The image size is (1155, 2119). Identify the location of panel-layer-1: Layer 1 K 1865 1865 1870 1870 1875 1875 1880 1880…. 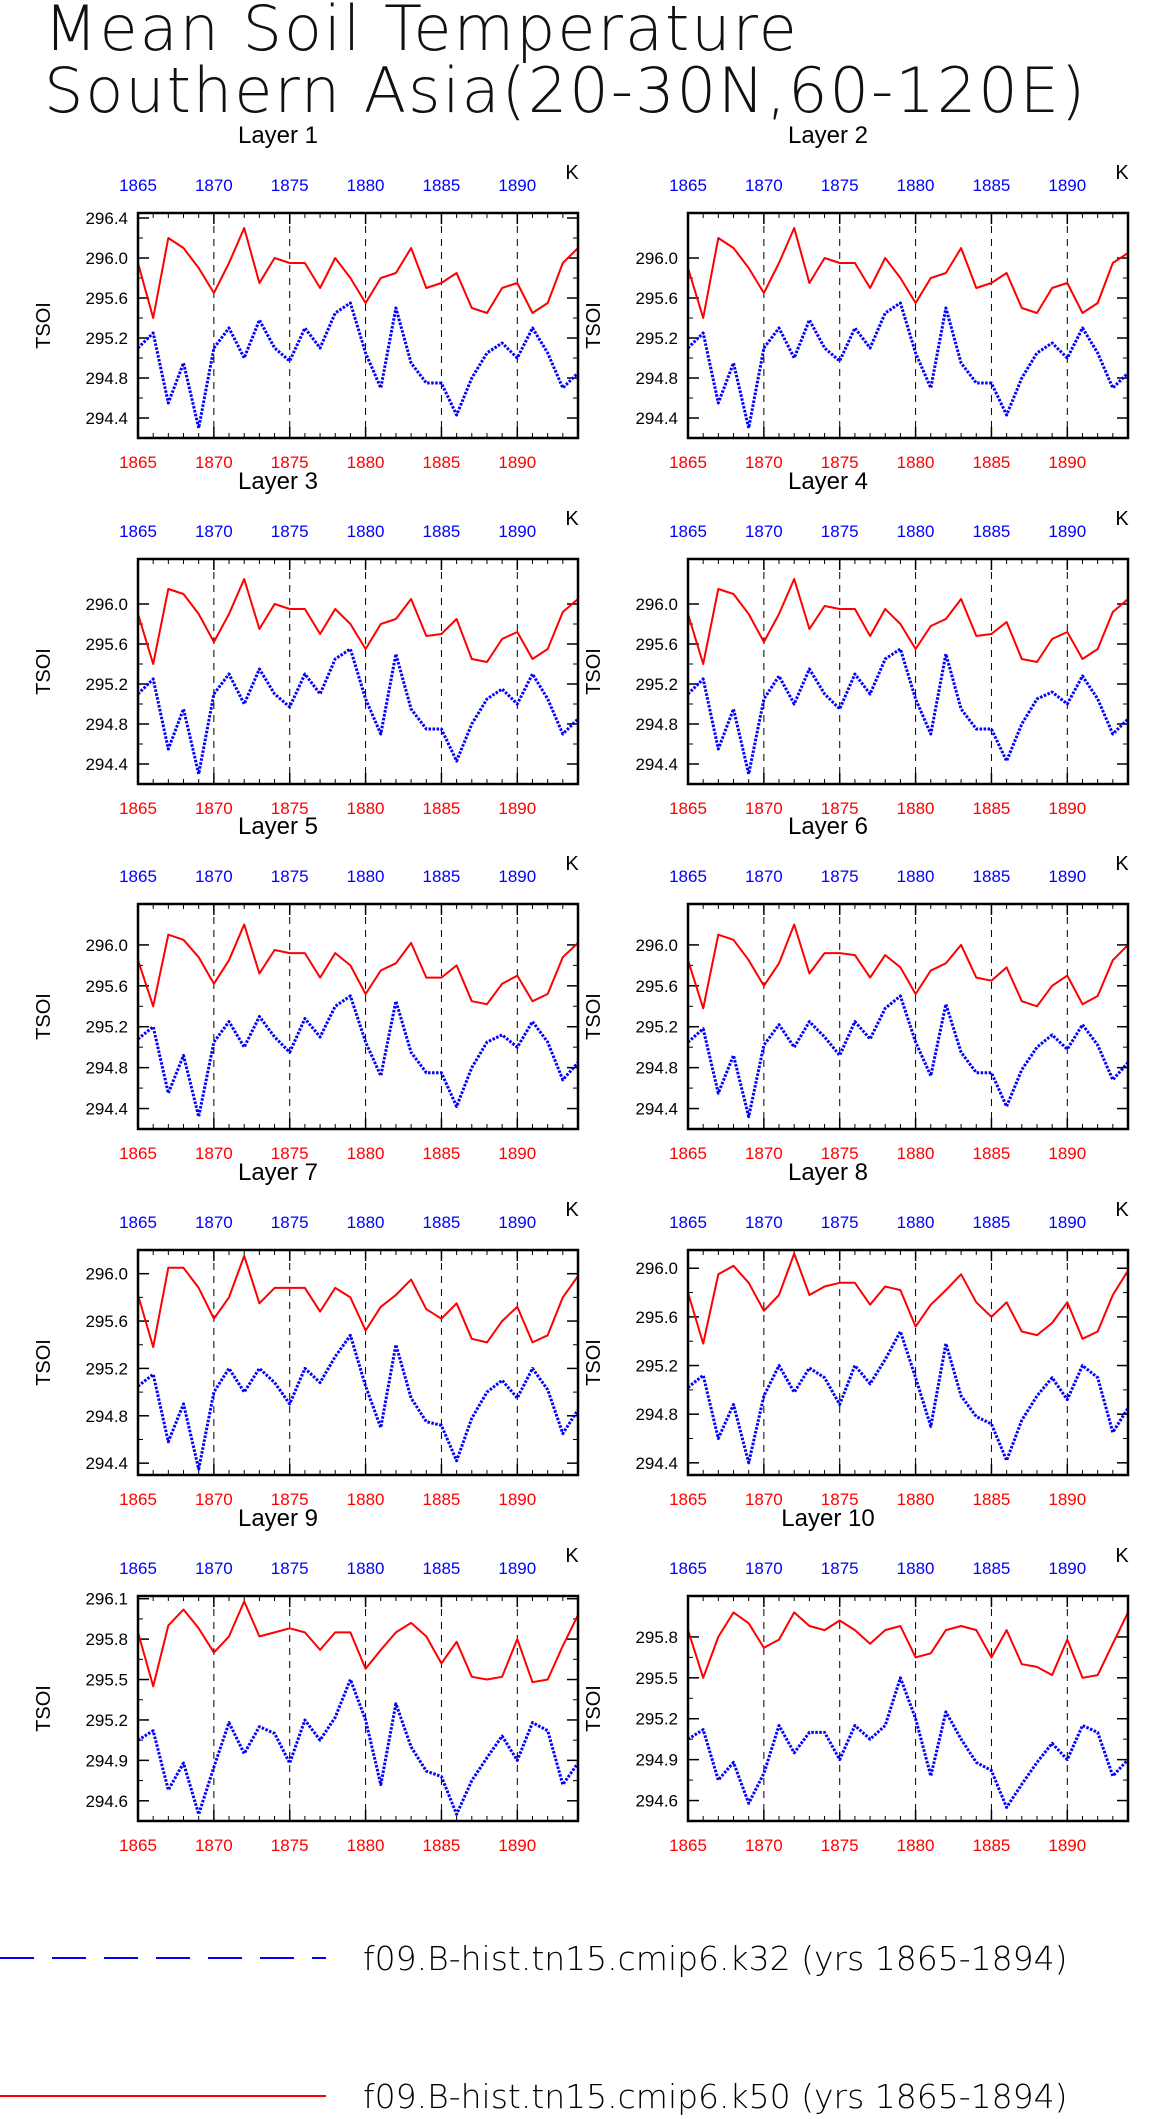
(306, 297).